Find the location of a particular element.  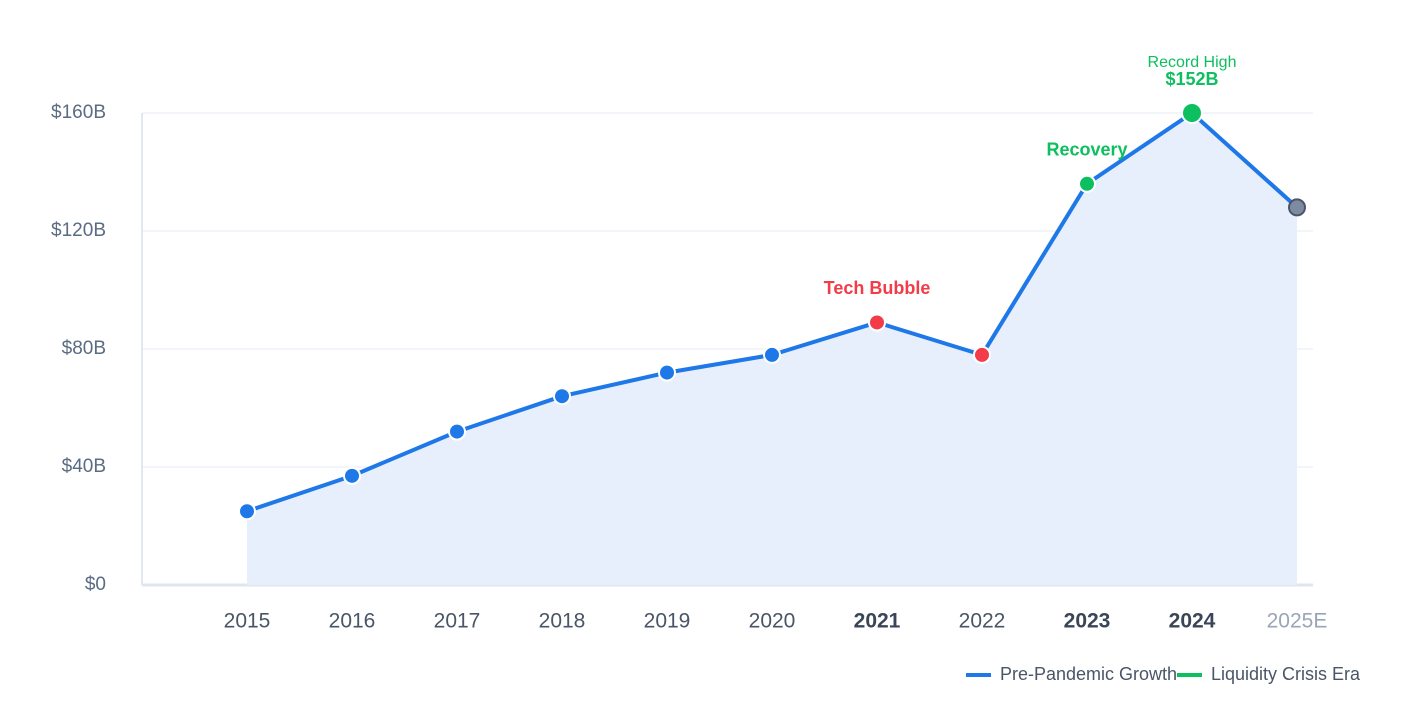

y-tick-label: $80B is located at coordinates (84, 348).